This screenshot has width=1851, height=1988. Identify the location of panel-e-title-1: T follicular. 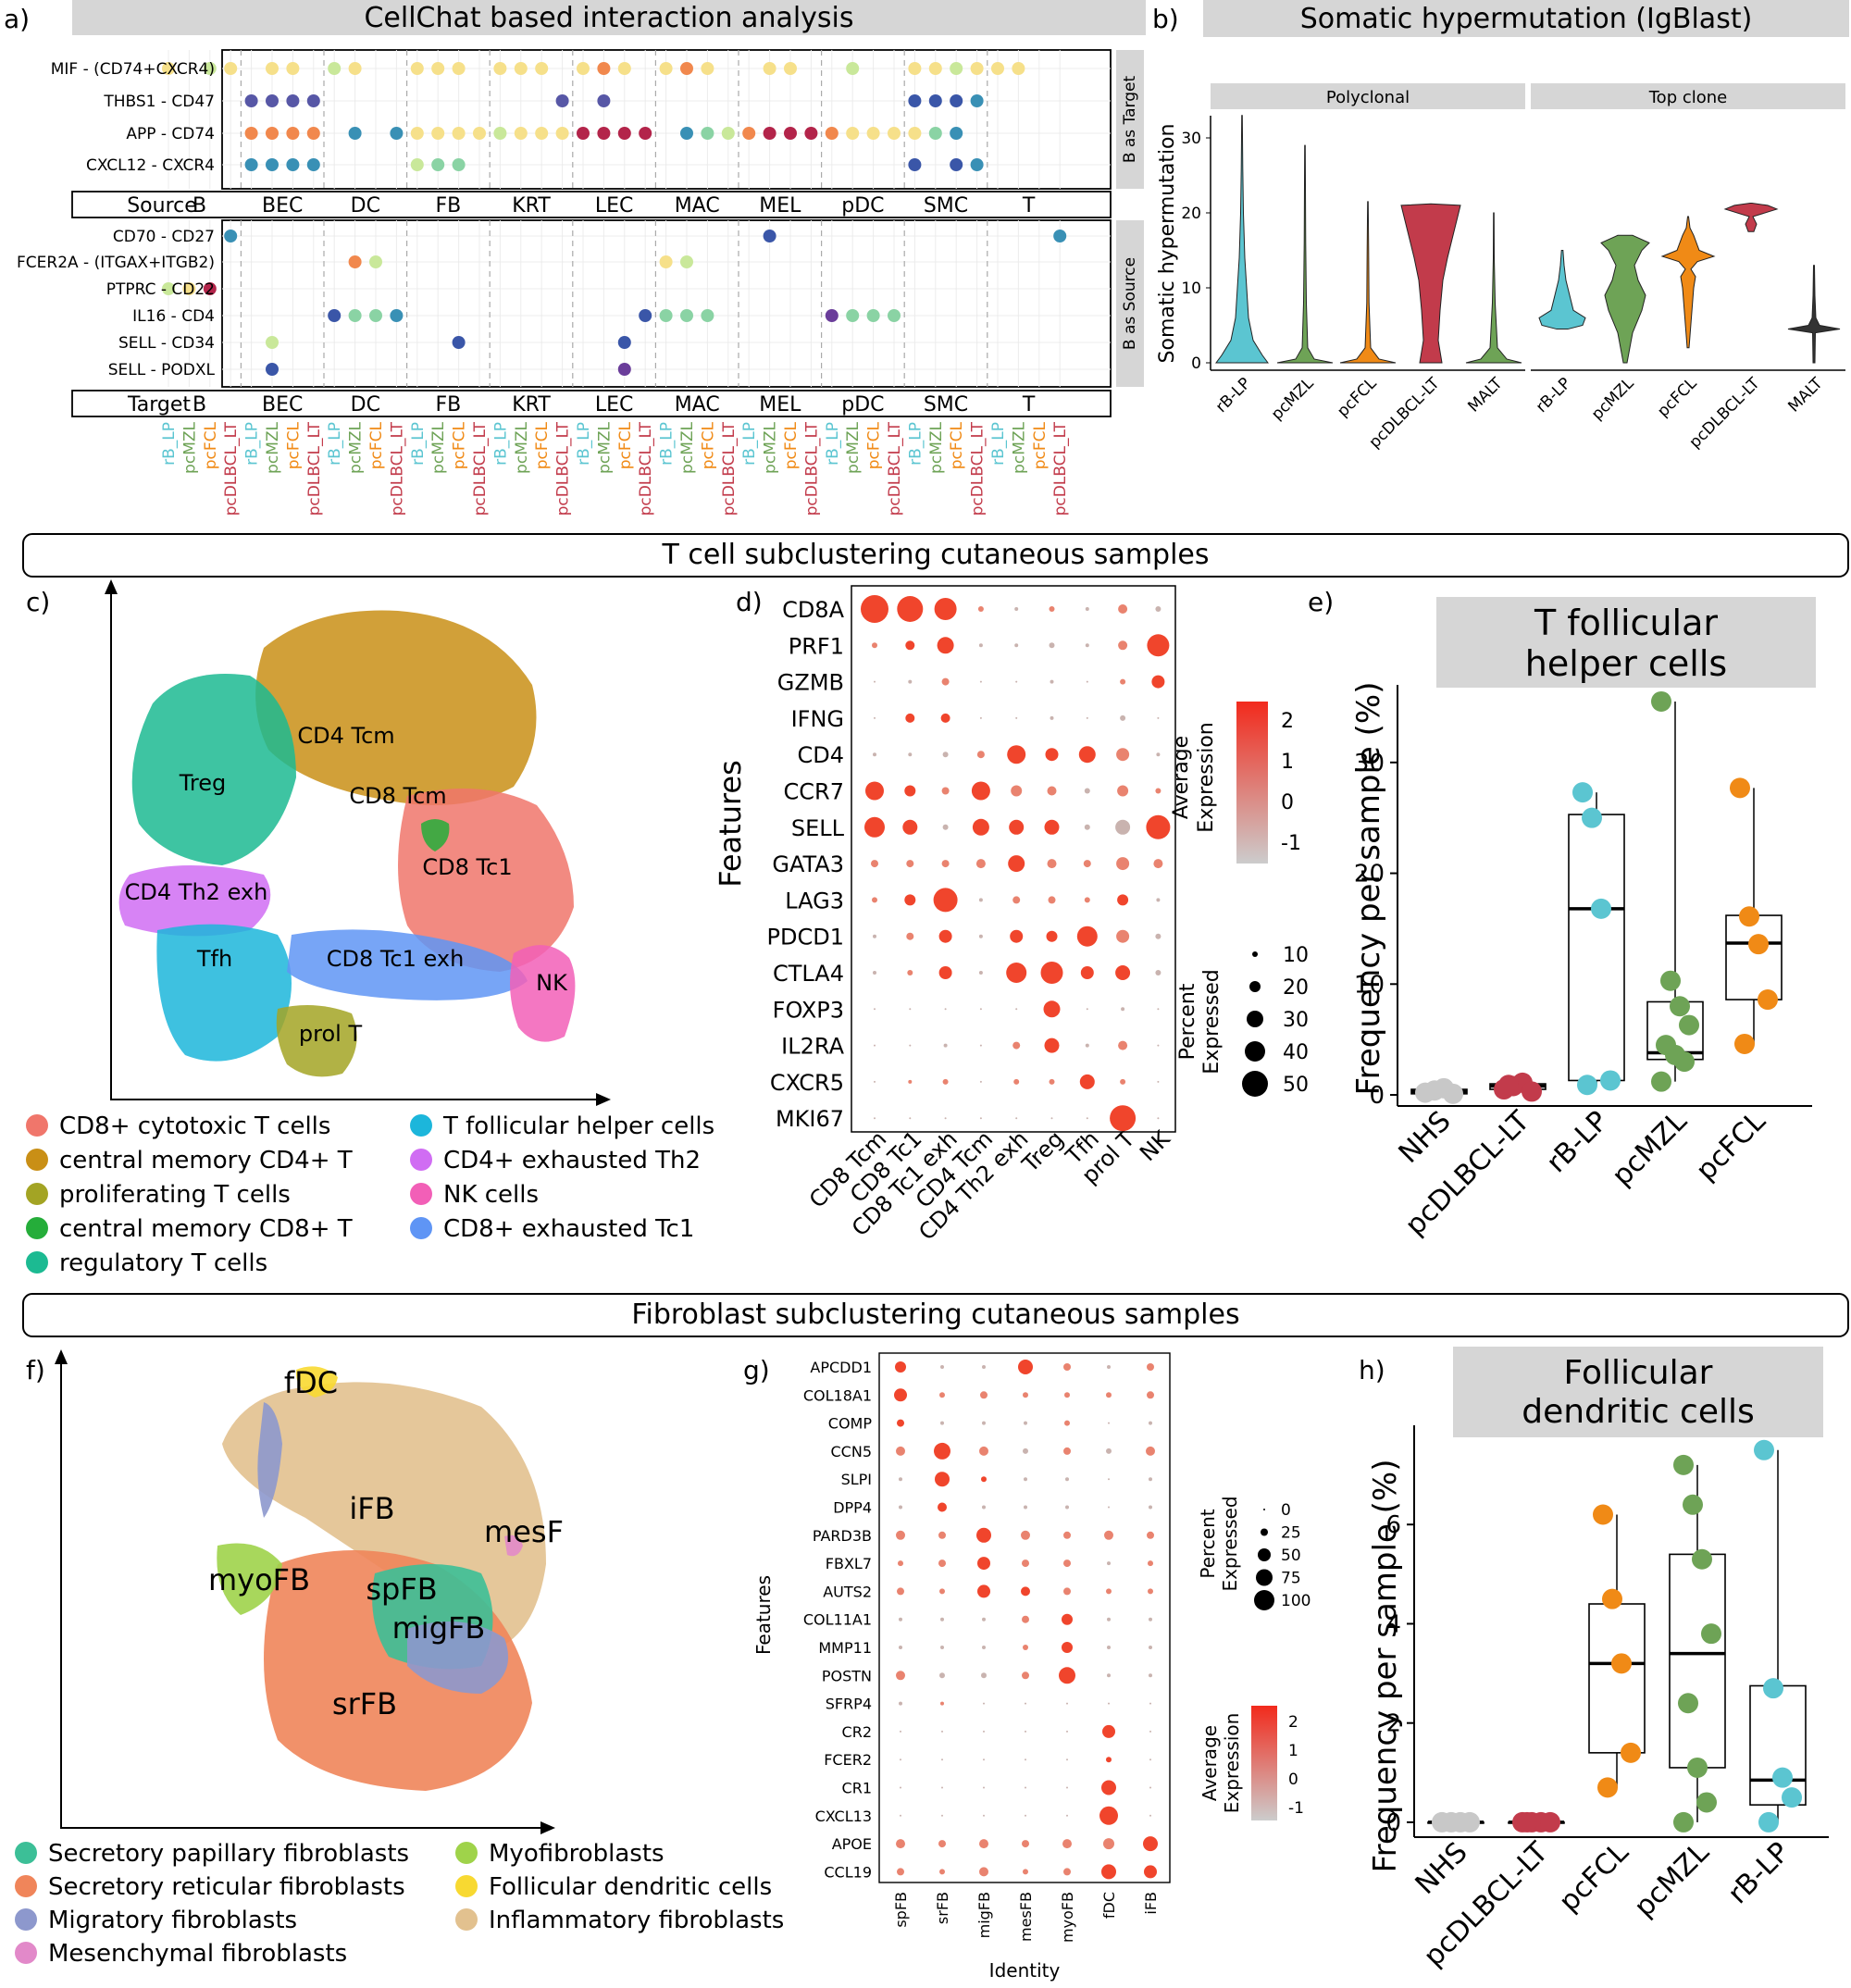
(1626, 623).